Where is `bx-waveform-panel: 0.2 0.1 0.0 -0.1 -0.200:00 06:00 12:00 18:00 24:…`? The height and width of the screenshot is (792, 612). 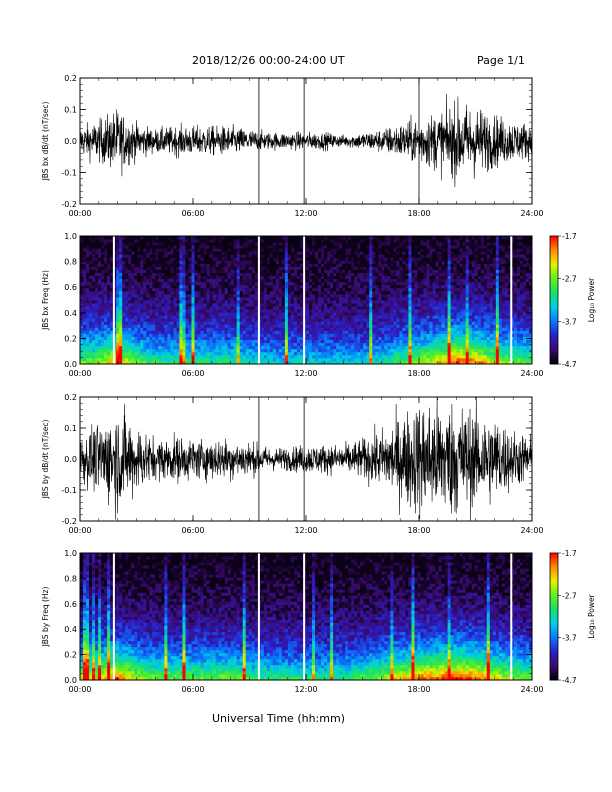
bx-waveform-panel: 0.2 0.1 0.0 -0.1 -0.200:00 06:00 12:00 18:00 24:… is located at coordinates (292, 146).